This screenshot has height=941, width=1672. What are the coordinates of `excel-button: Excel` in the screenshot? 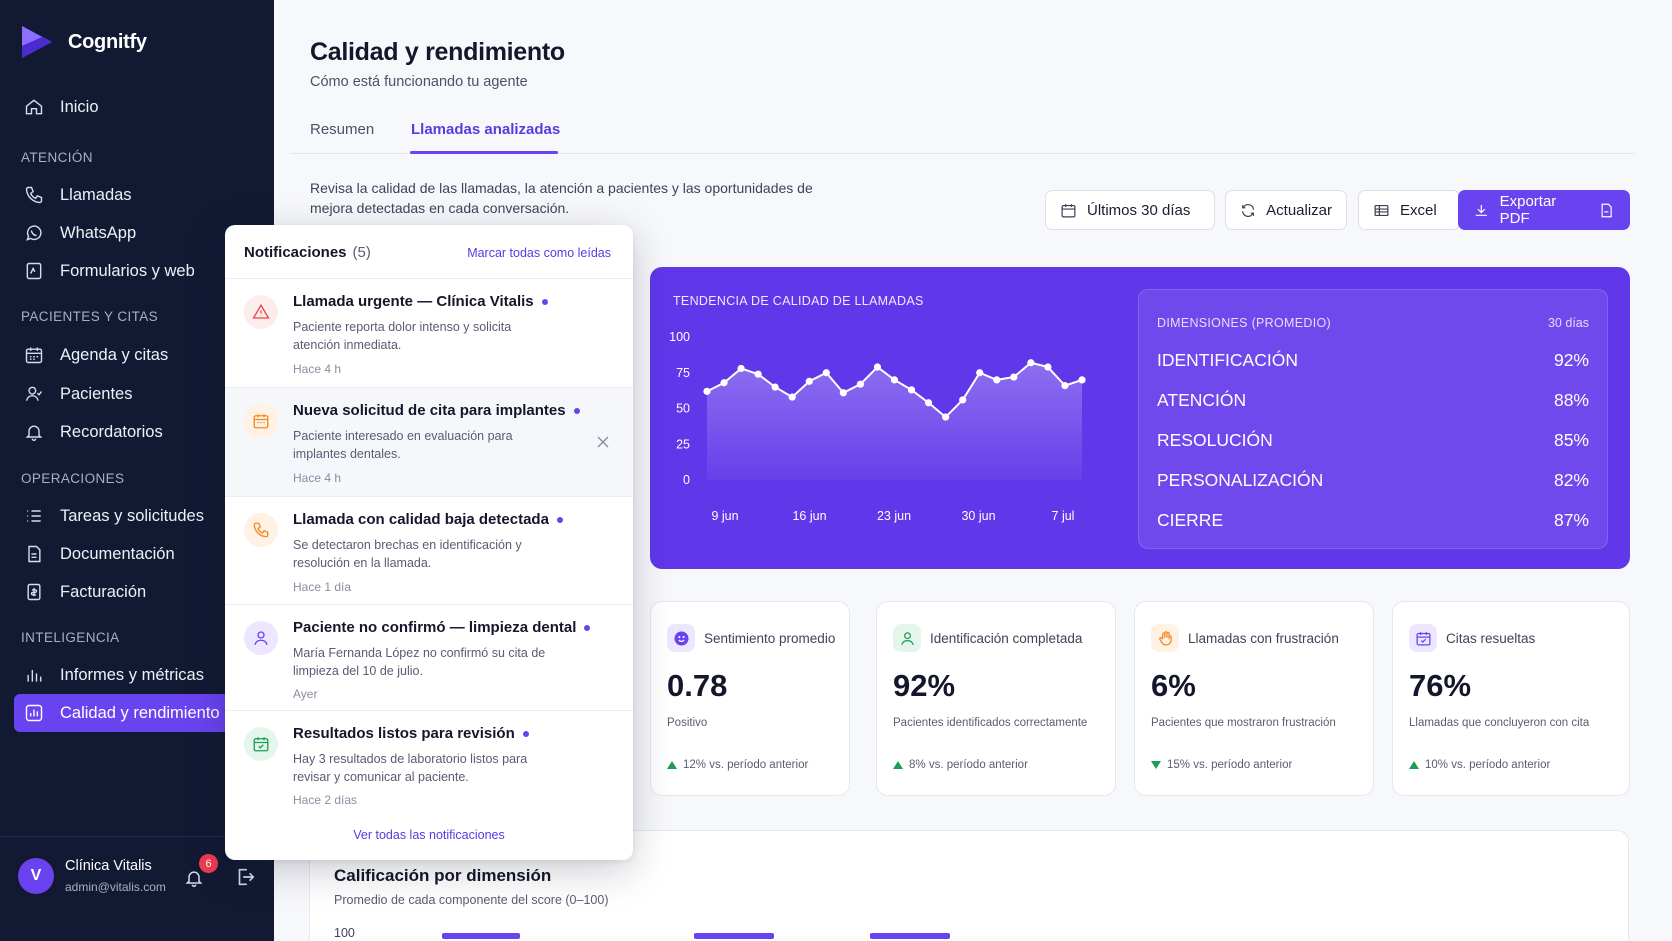 It's located at (1409, 210).